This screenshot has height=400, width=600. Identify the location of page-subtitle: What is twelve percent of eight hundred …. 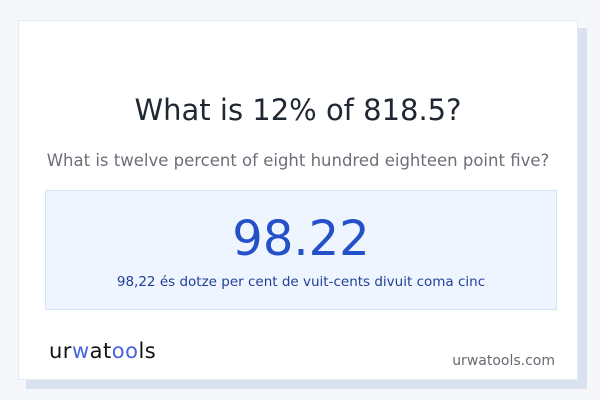
(298, 160).